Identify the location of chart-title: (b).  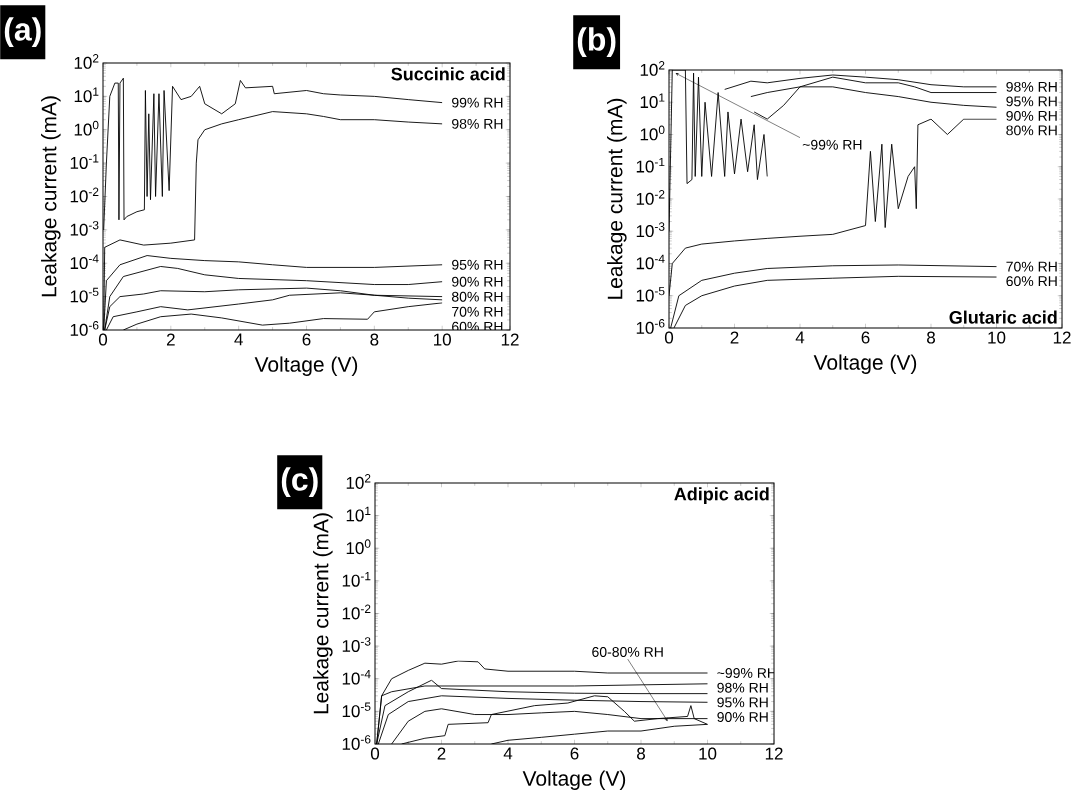
(596, 42).